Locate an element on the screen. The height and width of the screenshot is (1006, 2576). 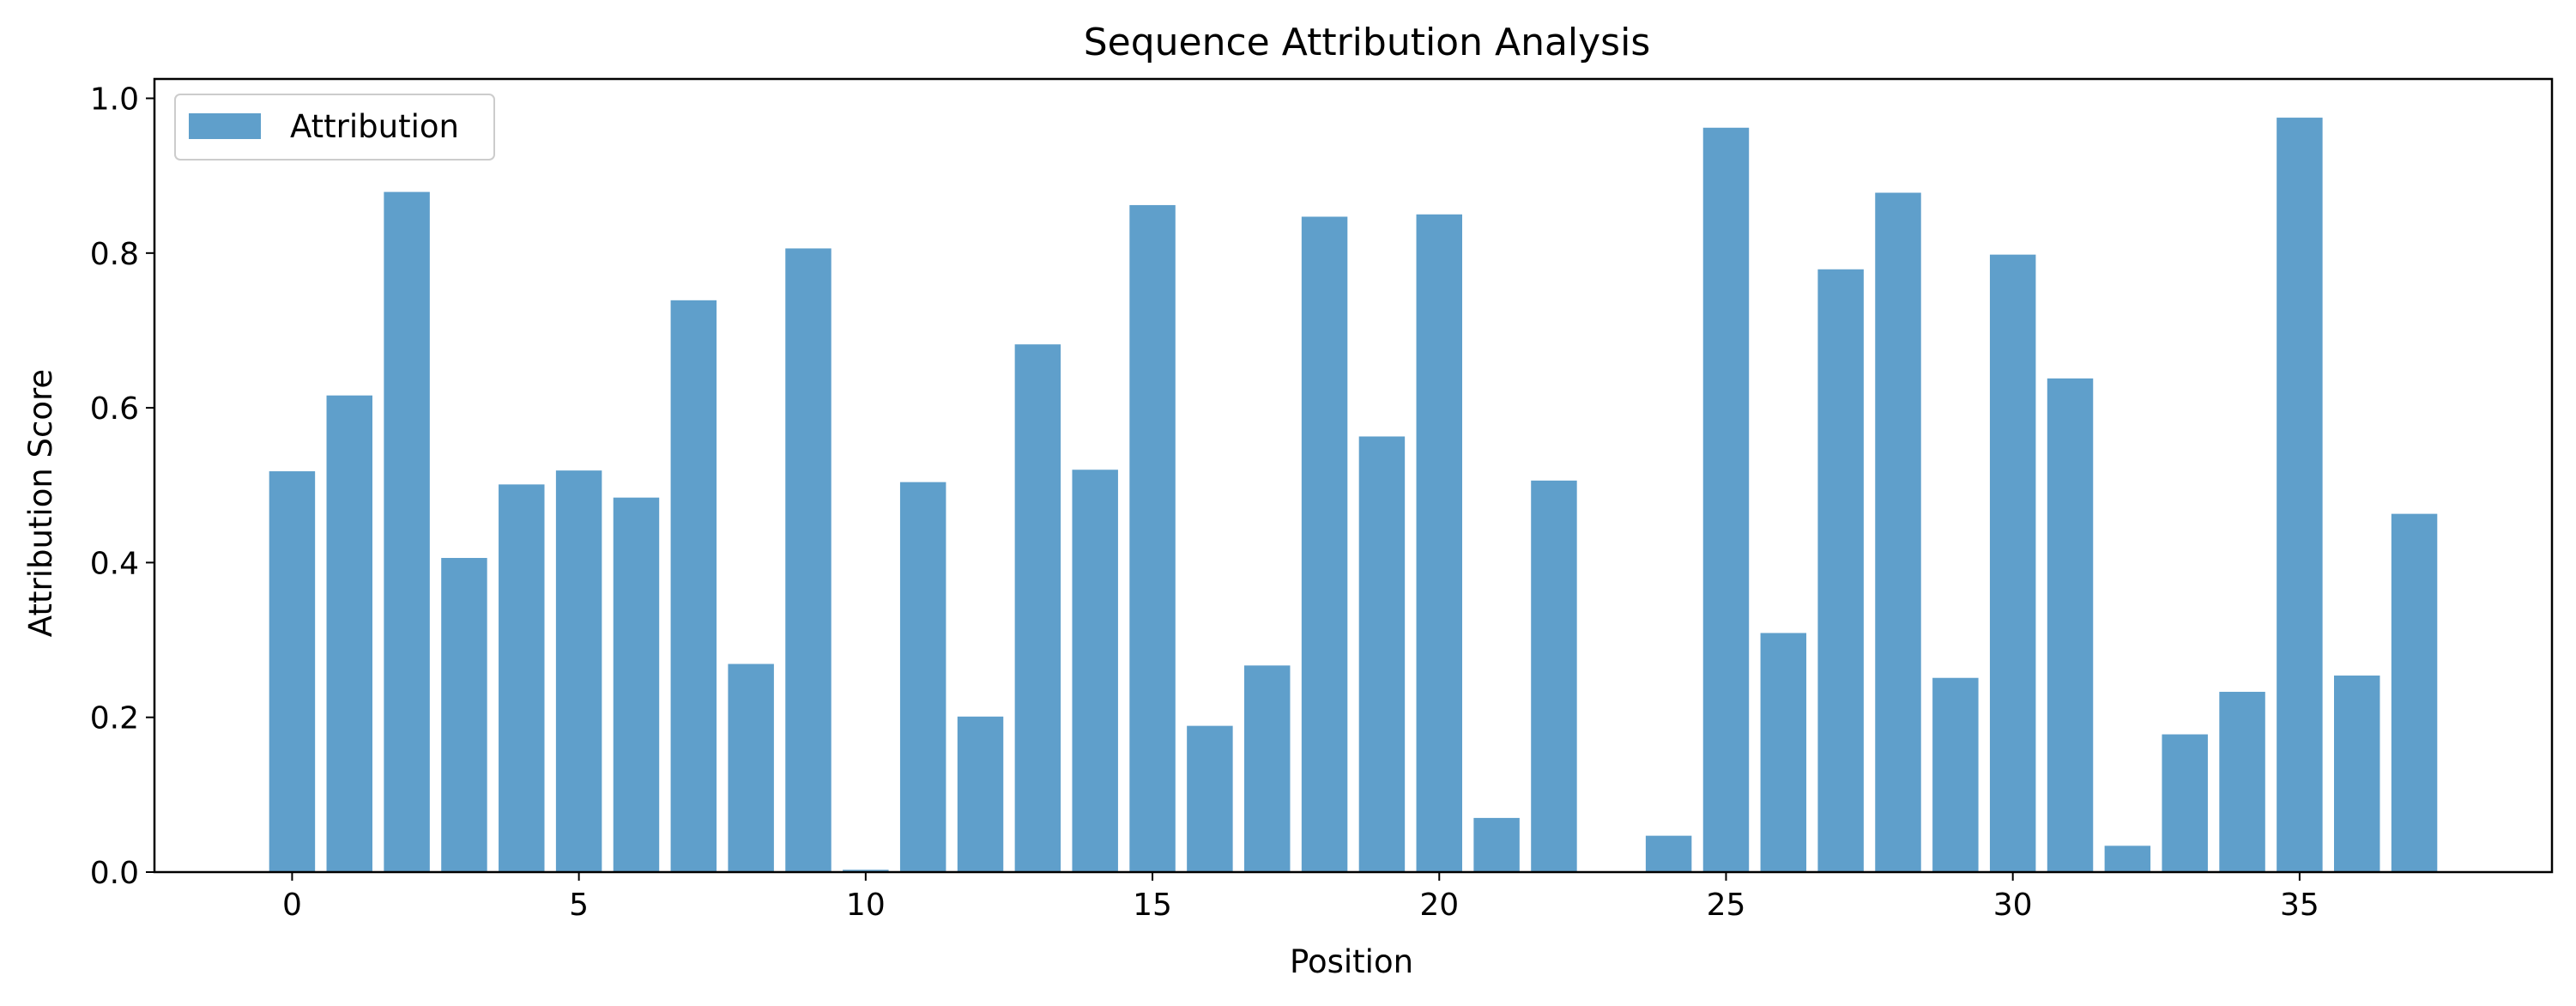
x-tick-label: 0 is located at coordinates (292, 905).